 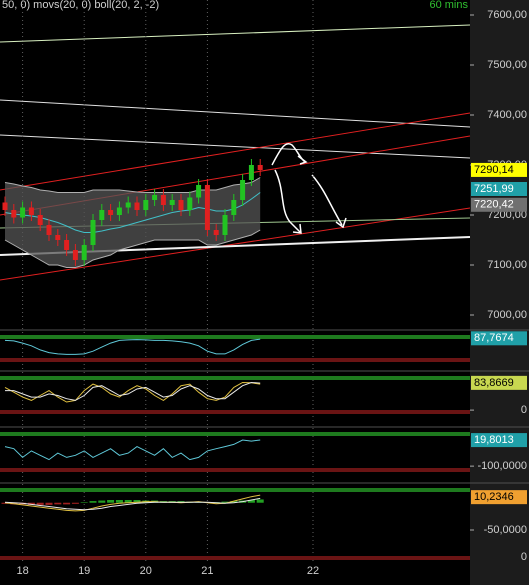 I want to click on y-tick-label: 7400,00, so click(x=507, y=115).